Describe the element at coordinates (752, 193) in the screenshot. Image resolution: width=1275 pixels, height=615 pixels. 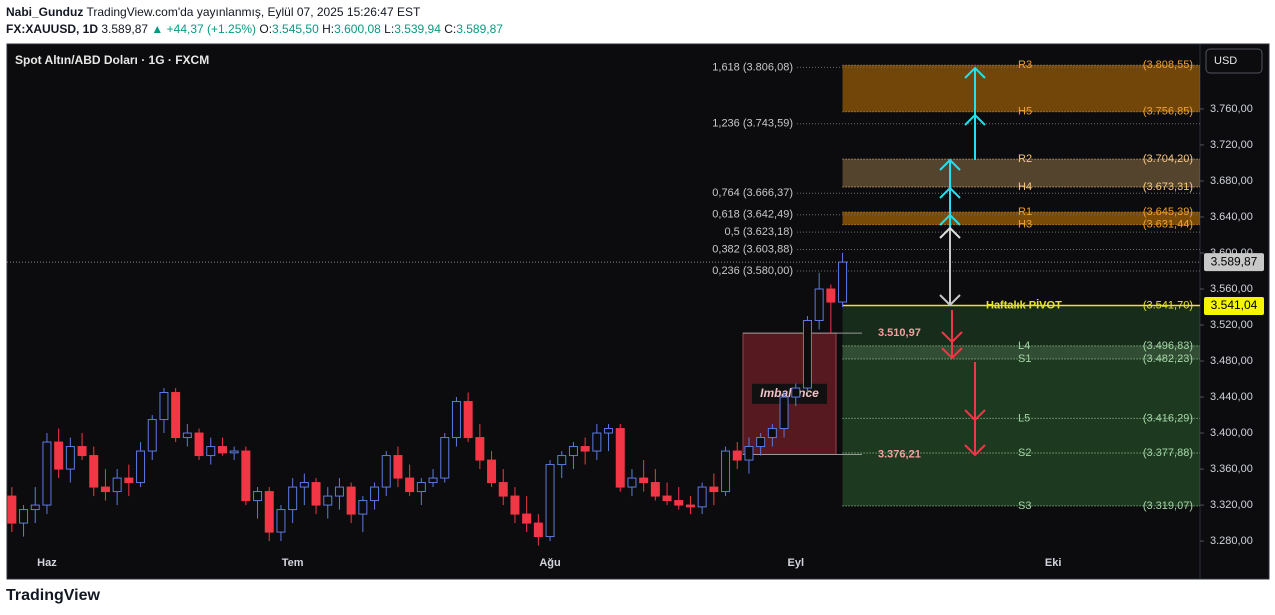
I see `fib-label: 0,764 (3.666,37)` at that location.